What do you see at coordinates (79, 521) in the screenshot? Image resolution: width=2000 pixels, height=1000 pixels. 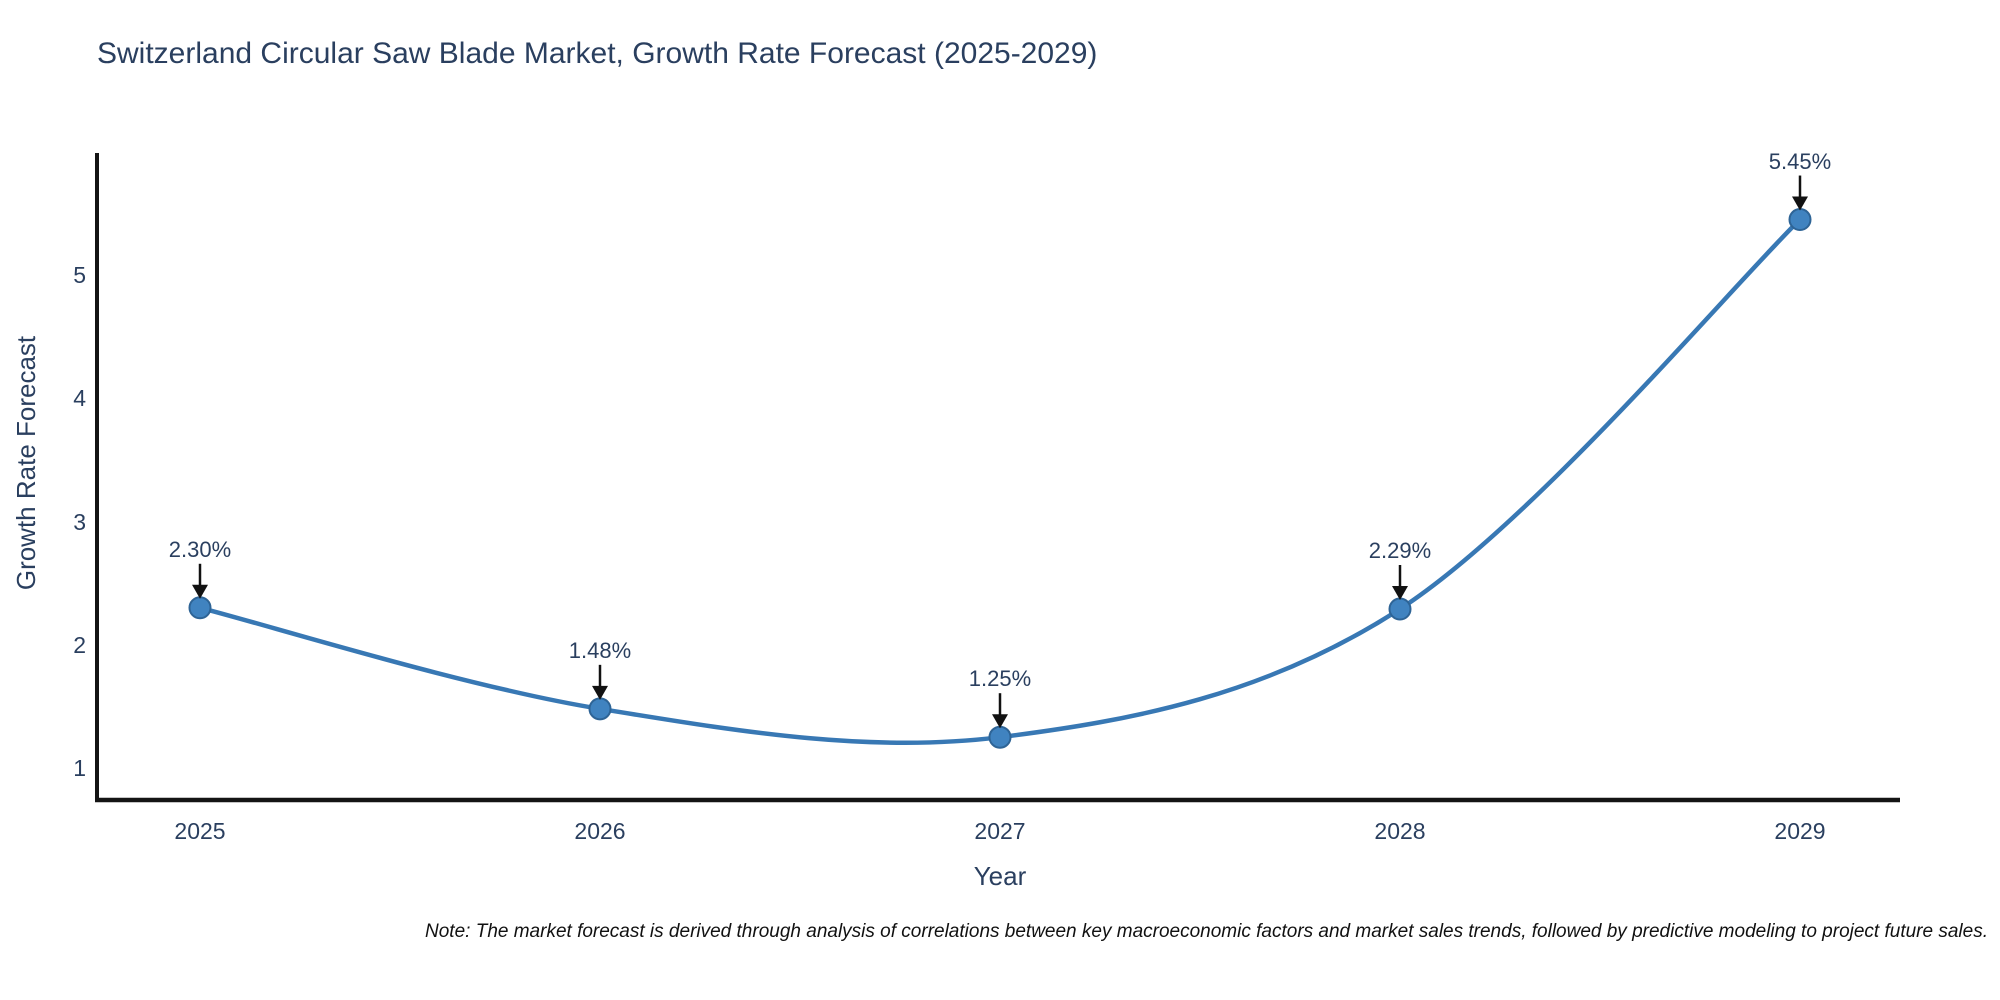 I see `y-tick-label: 3` at bounding box center [79, 521].